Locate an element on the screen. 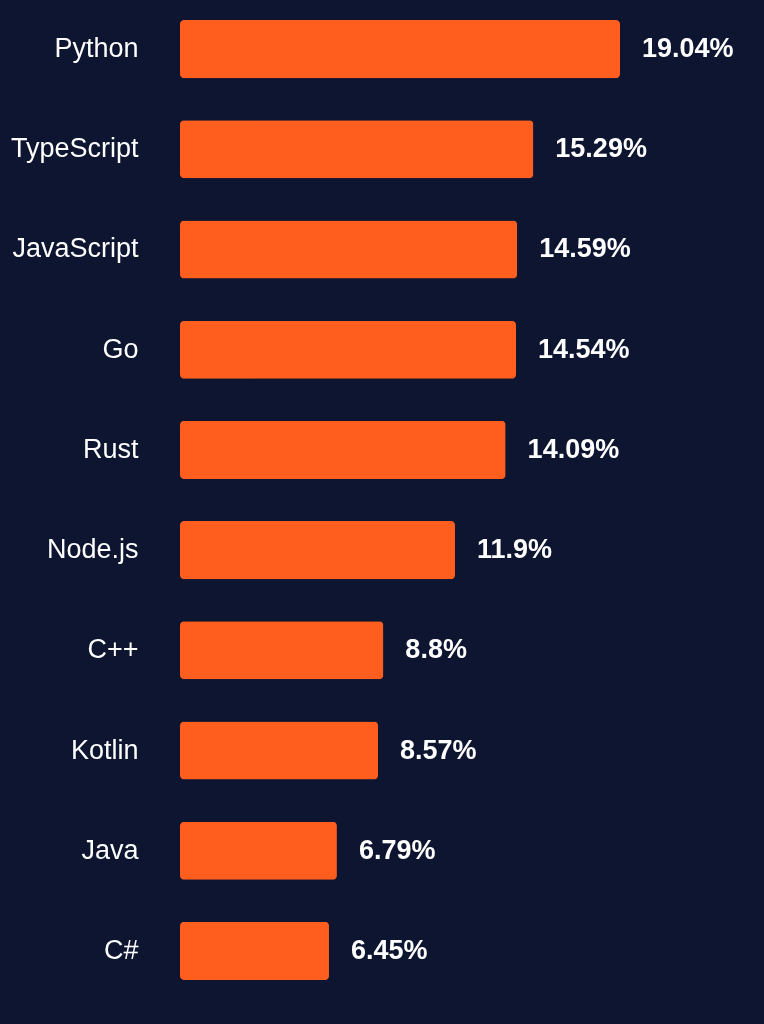  y-tick-label: Java is located at coordinates (110, 849).